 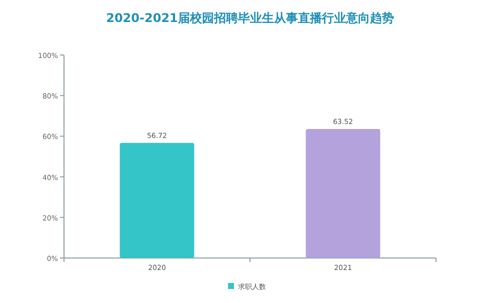 What do you see at coordinates (250, 18) in the screenshot?
I see `chart-title: 2020-2021届校园招聘毕业生从事直播行业意向趋势` at bounding box center [250, 18].